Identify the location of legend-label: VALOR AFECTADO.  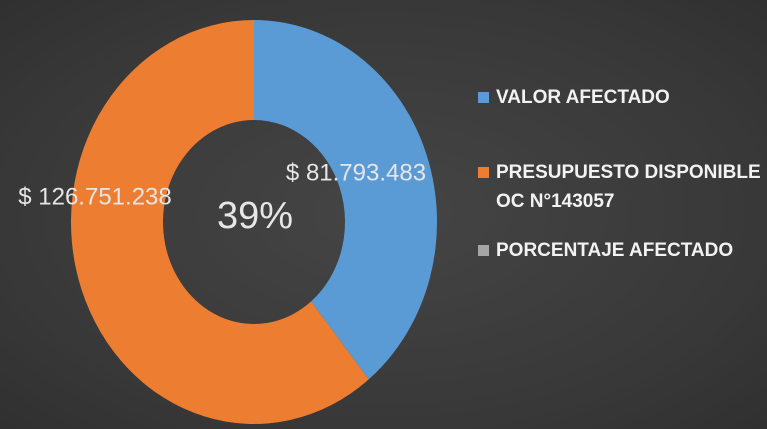
(583, 97).